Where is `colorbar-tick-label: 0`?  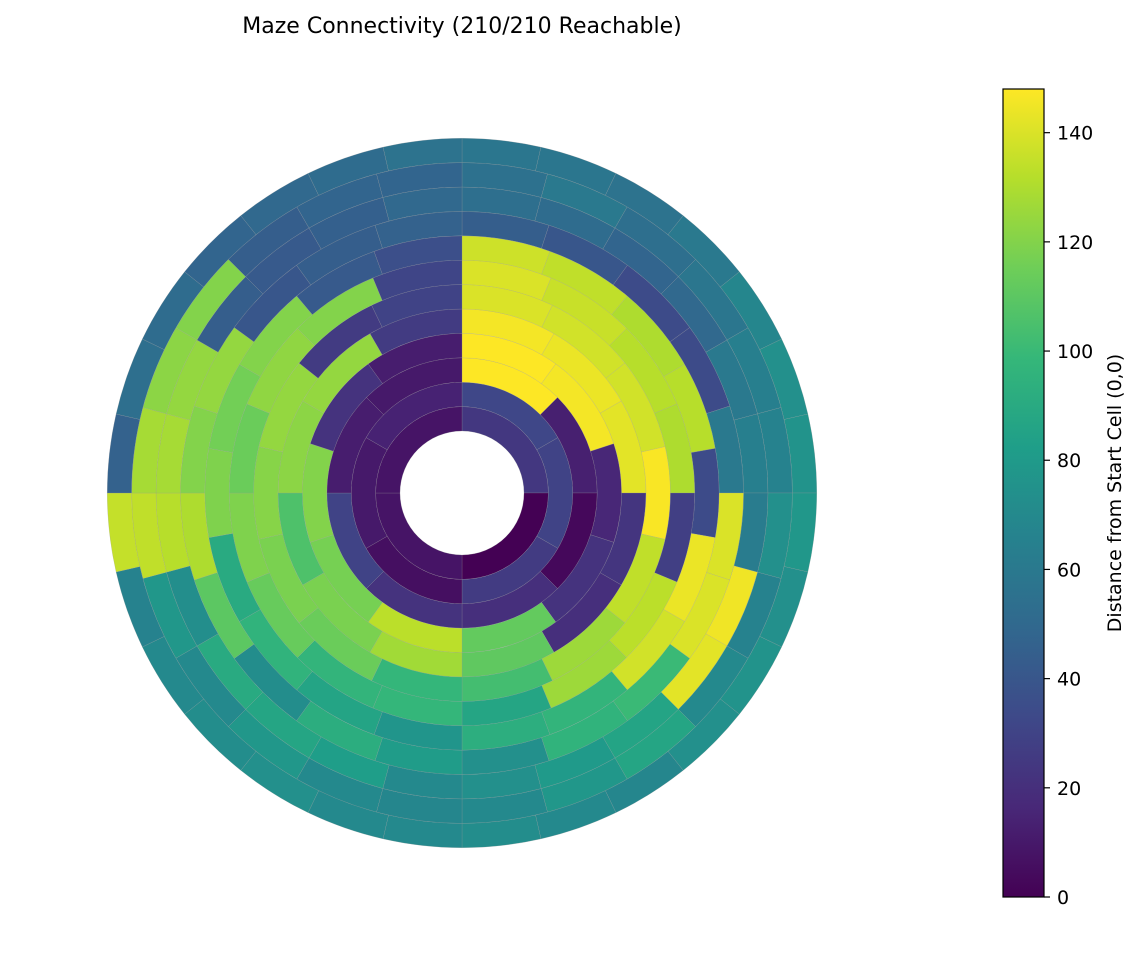
colorbar-tick-label: 0 is located at coordinates (1063, 898).